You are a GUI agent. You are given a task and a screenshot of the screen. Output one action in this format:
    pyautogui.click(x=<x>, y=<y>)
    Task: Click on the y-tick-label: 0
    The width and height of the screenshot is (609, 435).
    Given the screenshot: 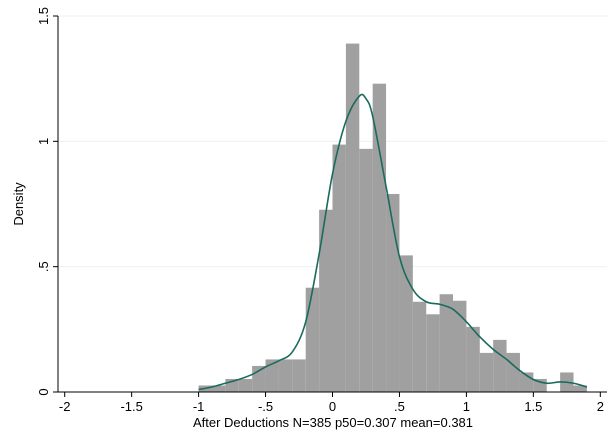 What is the action you would take?
    pyautogui.click(x=43, y=391)
    